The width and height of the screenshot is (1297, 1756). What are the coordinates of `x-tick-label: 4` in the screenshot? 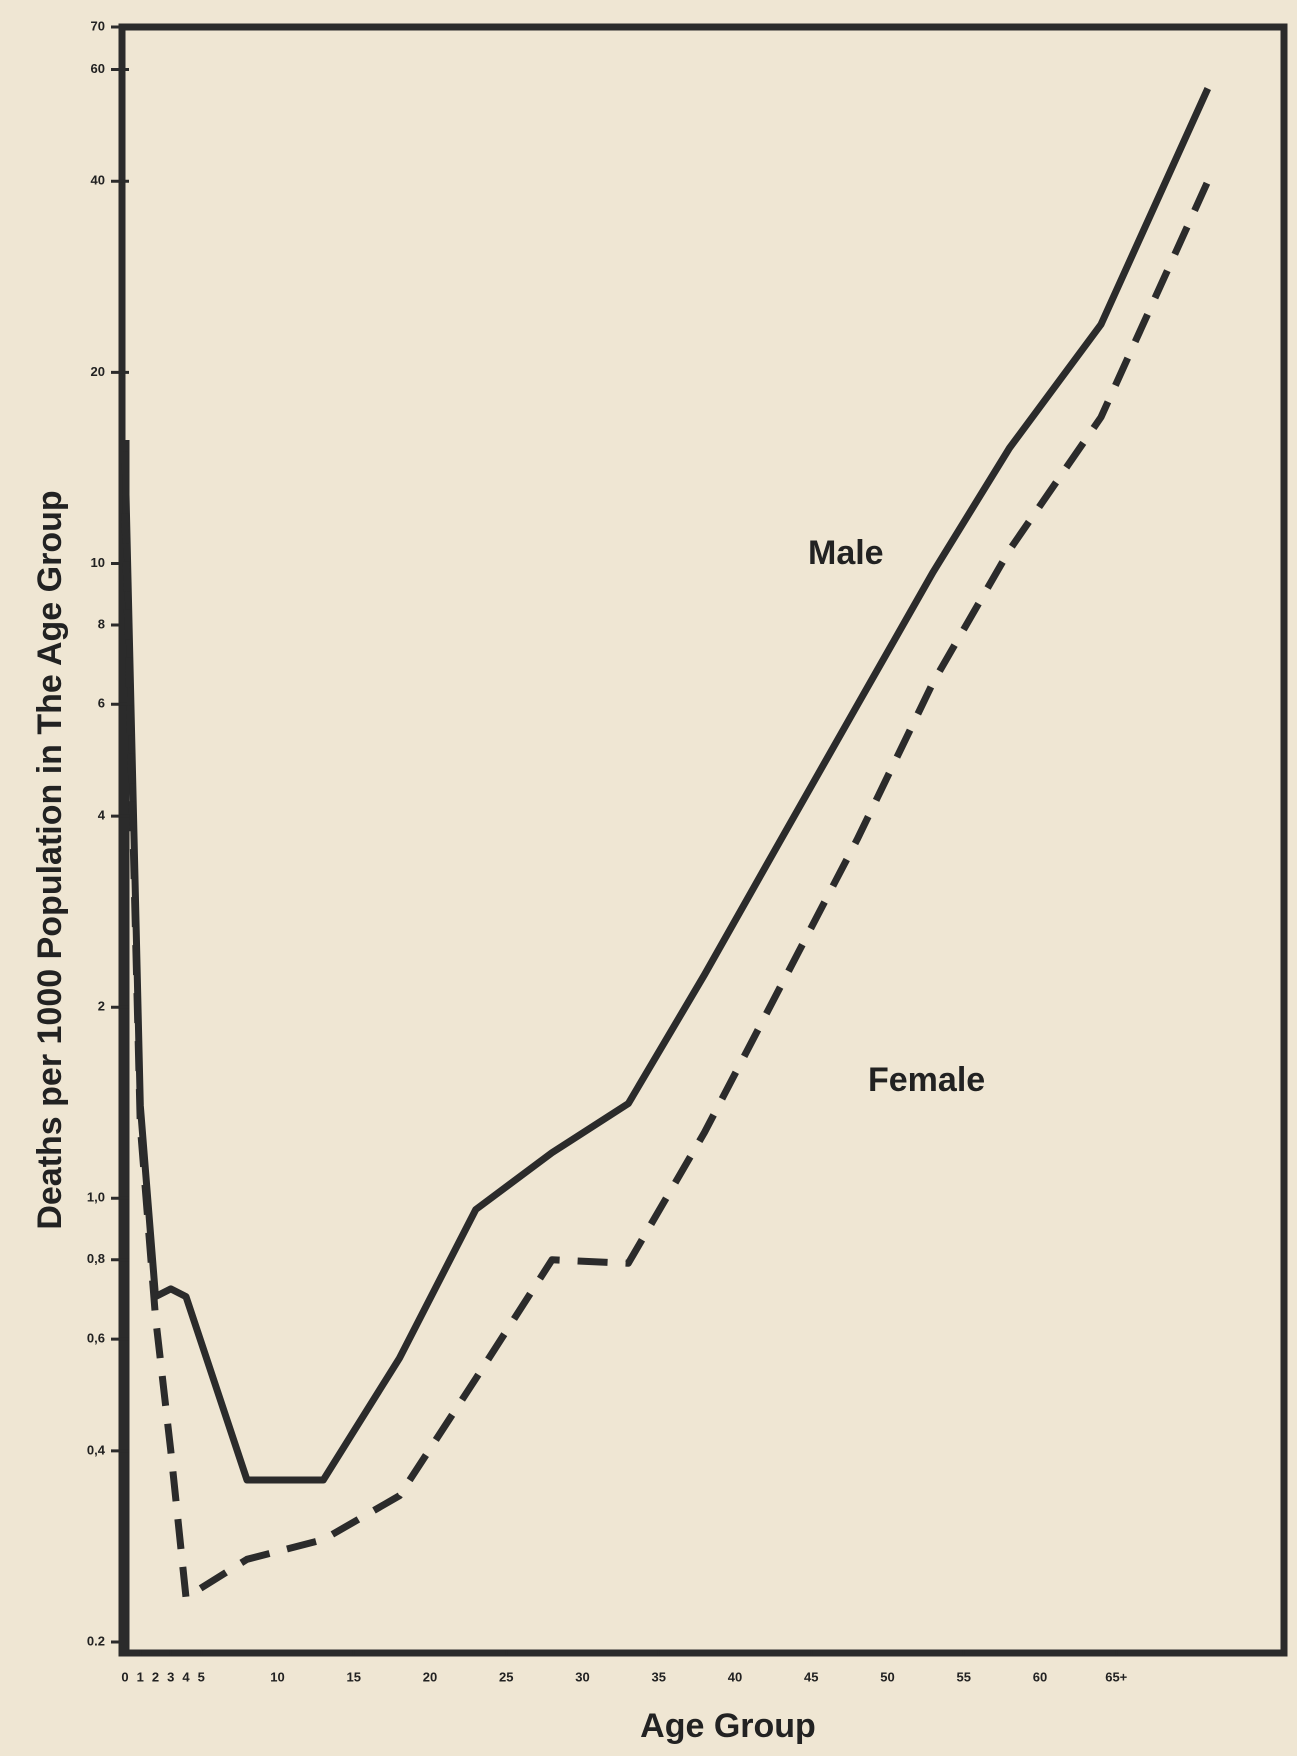 It's located at (186, 1676).